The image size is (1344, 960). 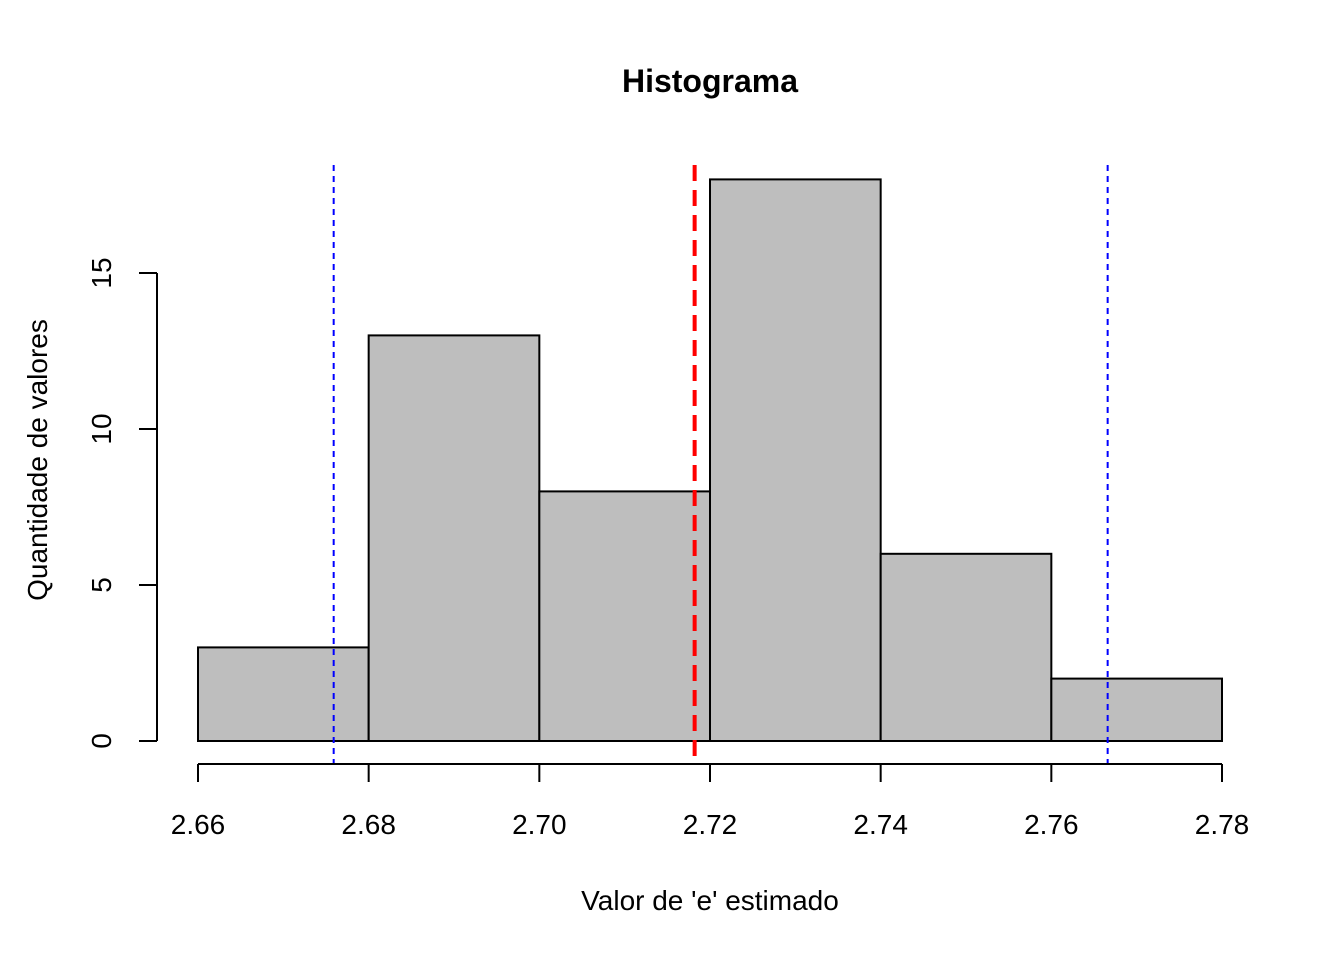 I want to click on y-tick-label: 0, so click(x=101, y=741).